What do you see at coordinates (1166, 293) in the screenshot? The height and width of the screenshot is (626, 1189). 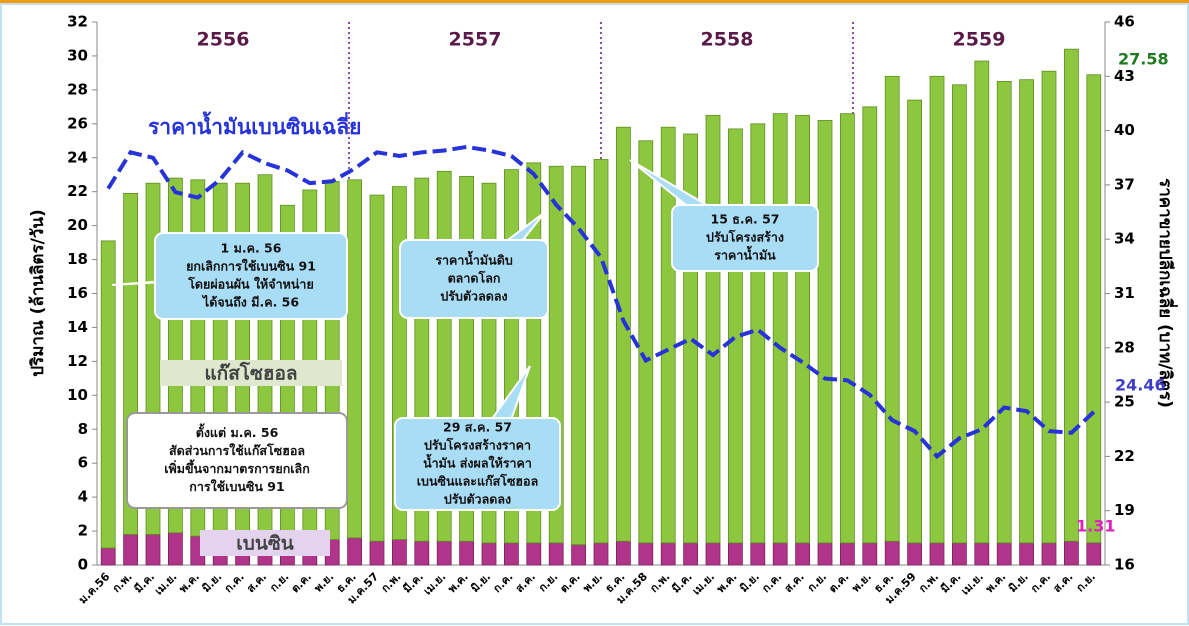 I see `y2-axis-title: ราคาขายปลีกเฉลี่ย (บาท/ลิตร)` at bounding box center [1166, 293].